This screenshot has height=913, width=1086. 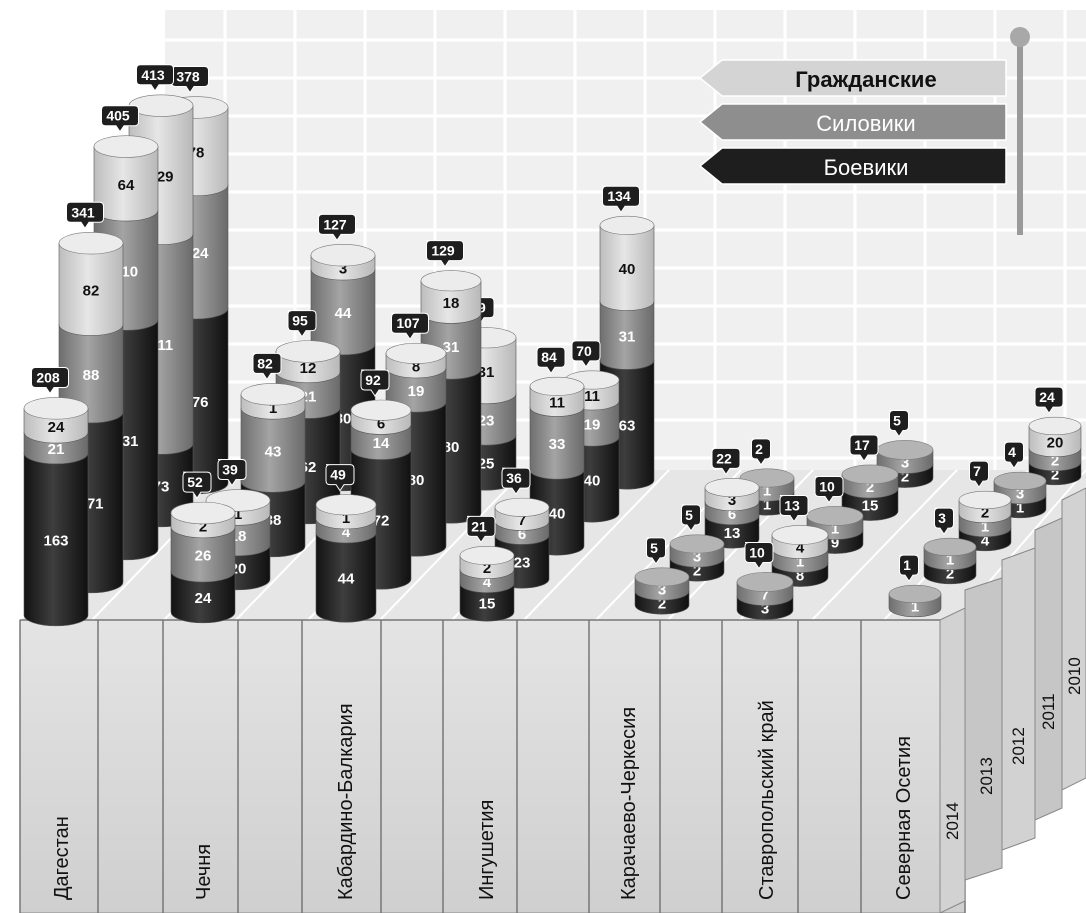 What do you see at coordinates (866, 167) in the screenshot?
I see `legend-label-militants: Боевики` at bounding box center [866, 167].